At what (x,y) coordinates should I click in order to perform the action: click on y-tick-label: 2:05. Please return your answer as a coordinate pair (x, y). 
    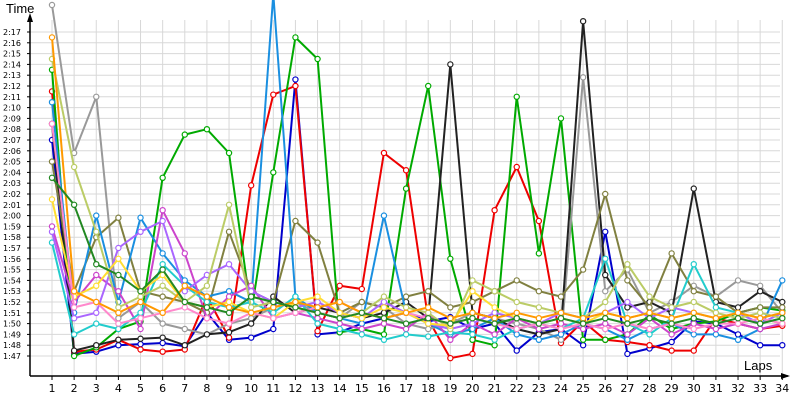
    Looking at the image, I should click on (12, 162).